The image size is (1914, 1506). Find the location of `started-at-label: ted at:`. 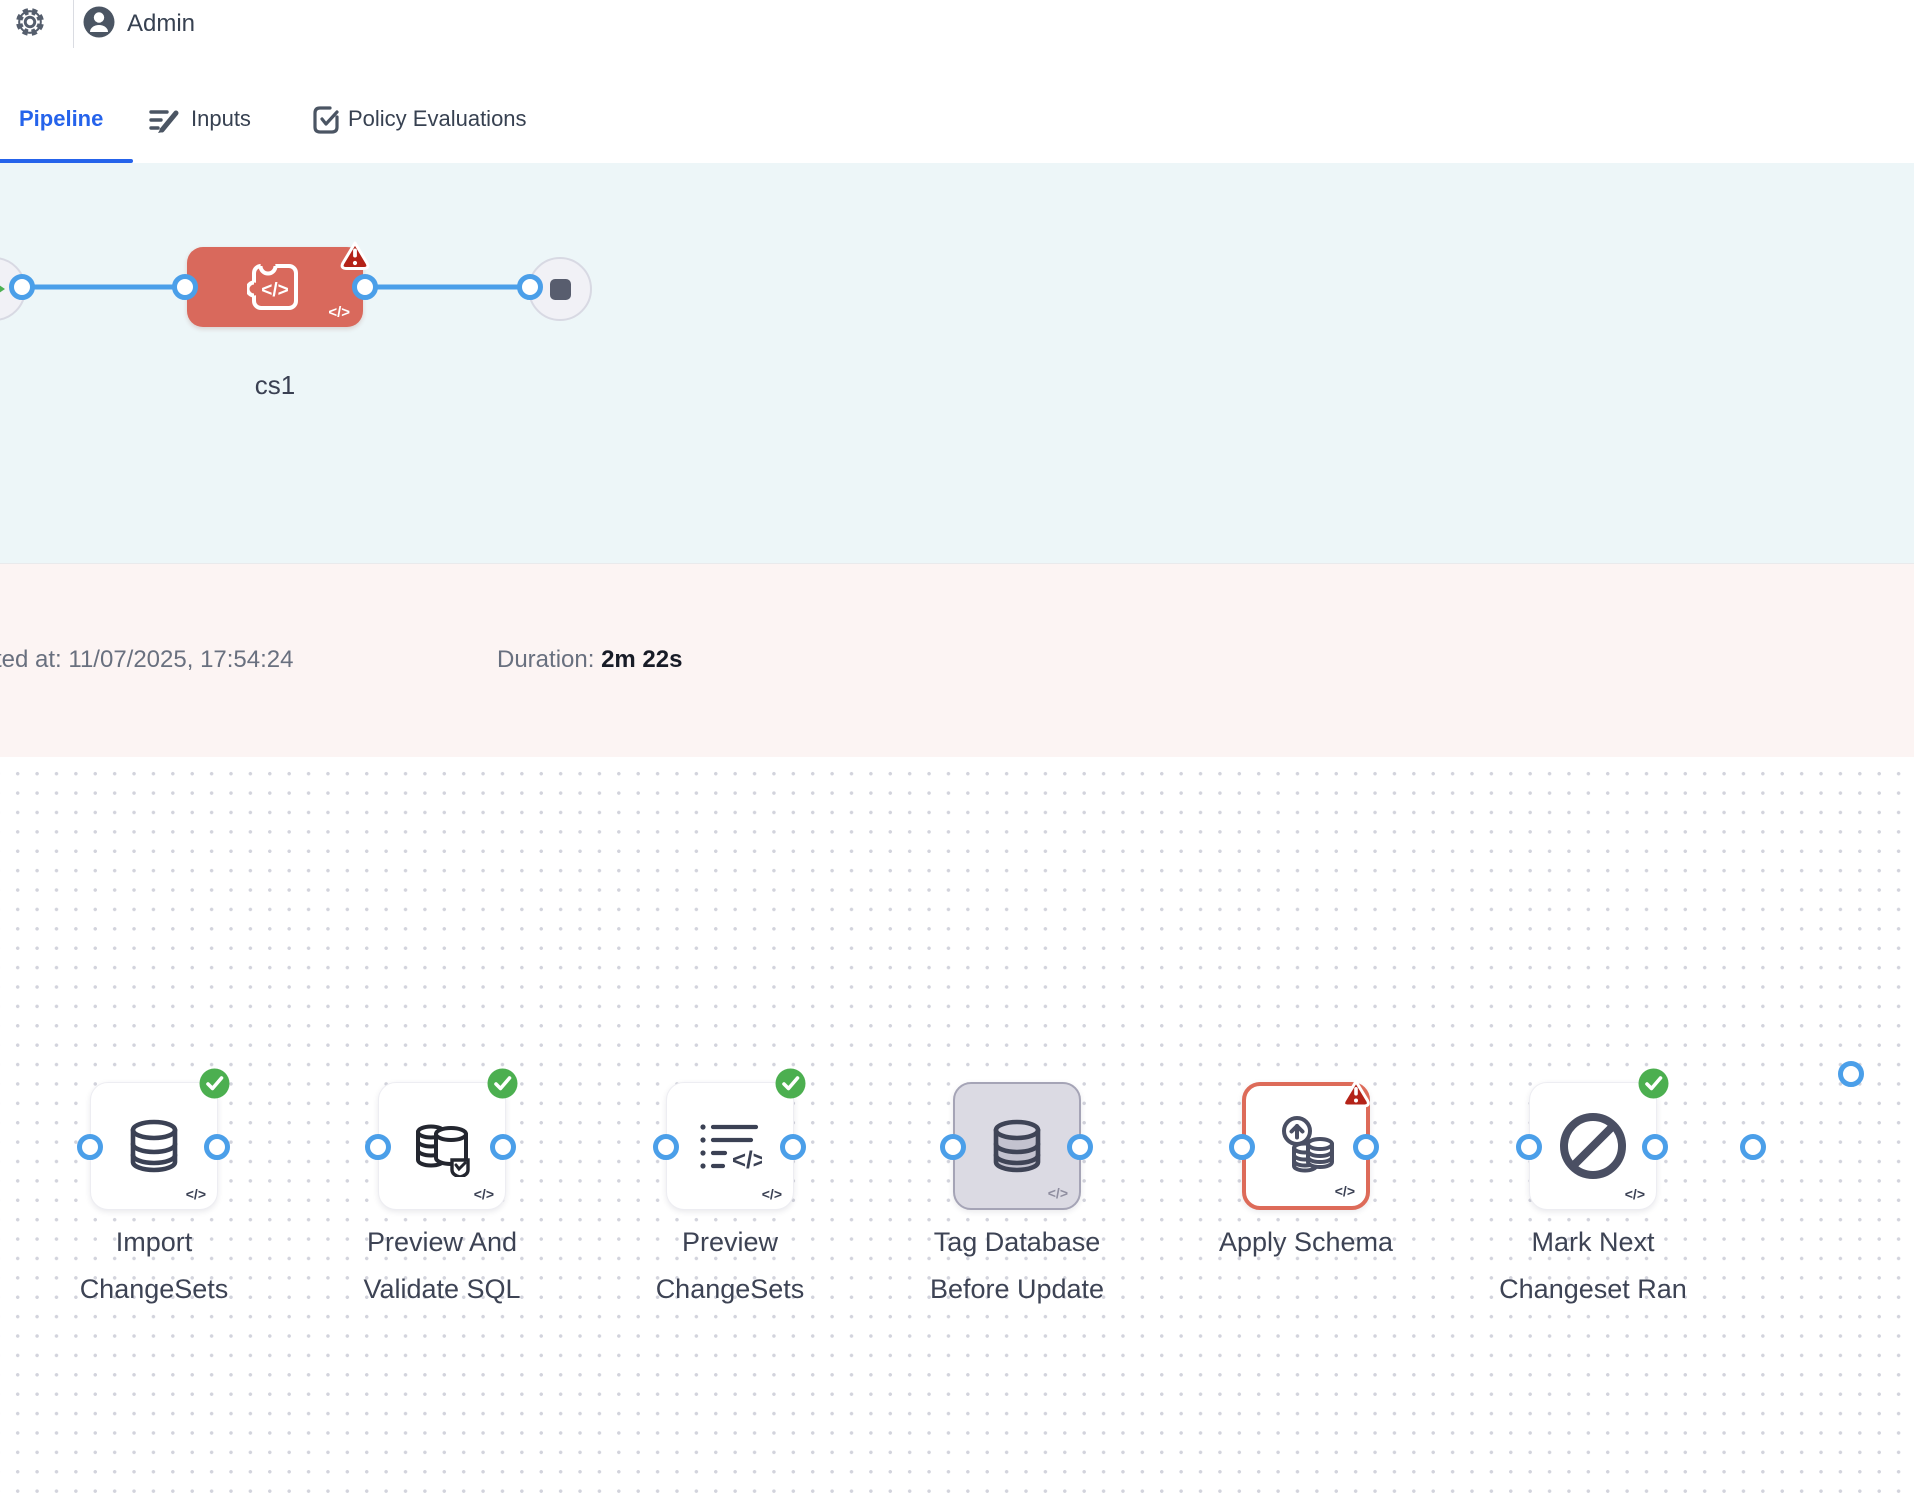

started-at-label: ted at: is located at coordinates (31, 659).